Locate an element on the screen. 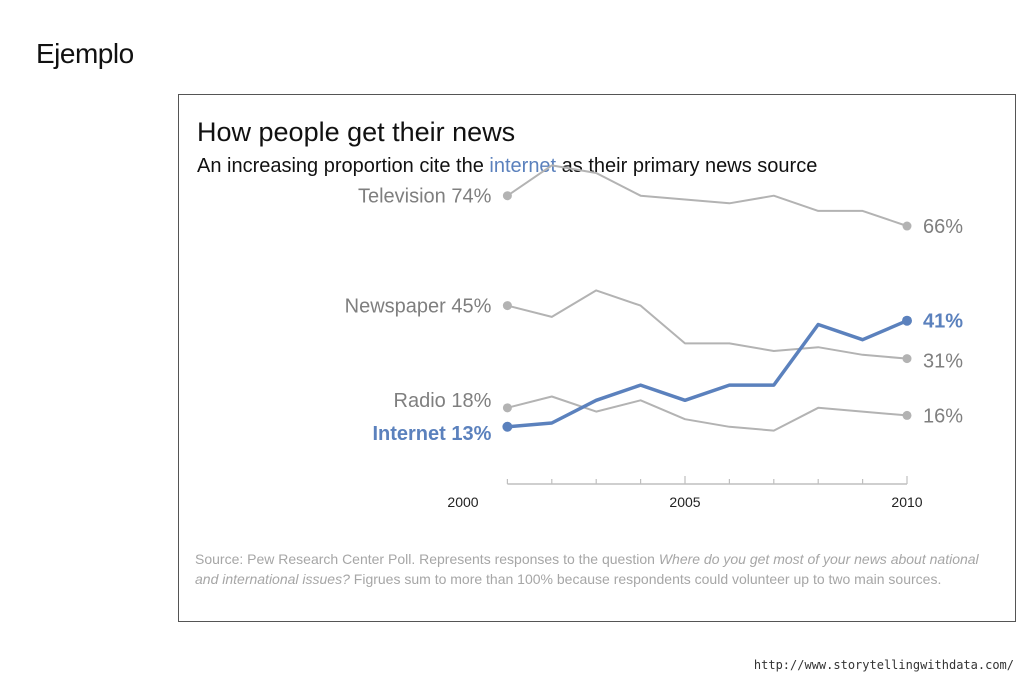  series-end-point-internet is located at coordinates (907, 321).